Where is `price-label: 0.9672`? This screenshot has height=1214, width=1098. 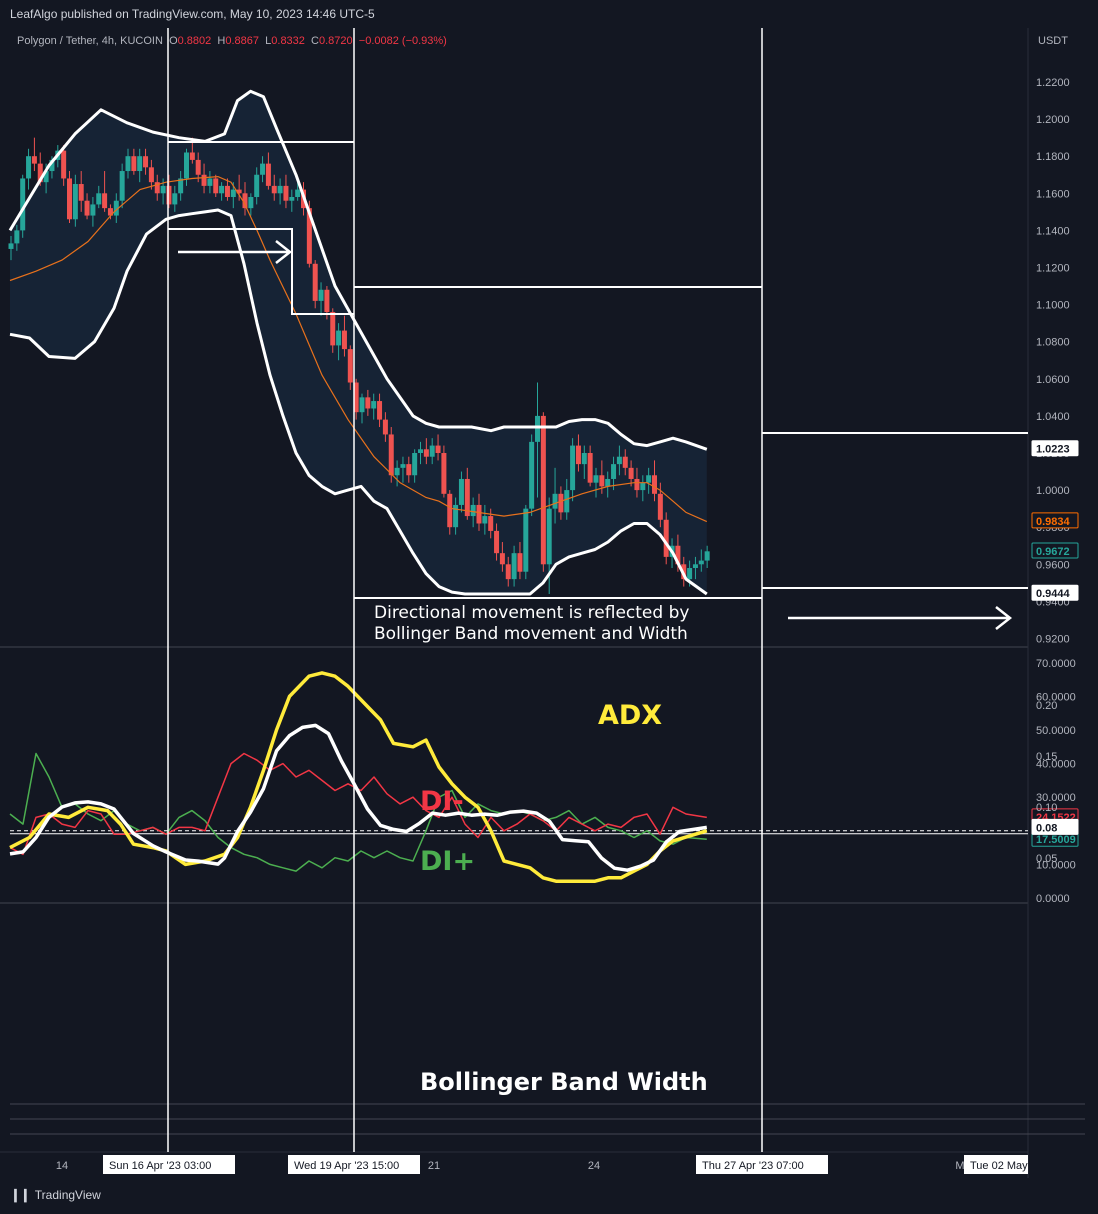 price-label: 0.9672 is located at coordinates (1053, 552).